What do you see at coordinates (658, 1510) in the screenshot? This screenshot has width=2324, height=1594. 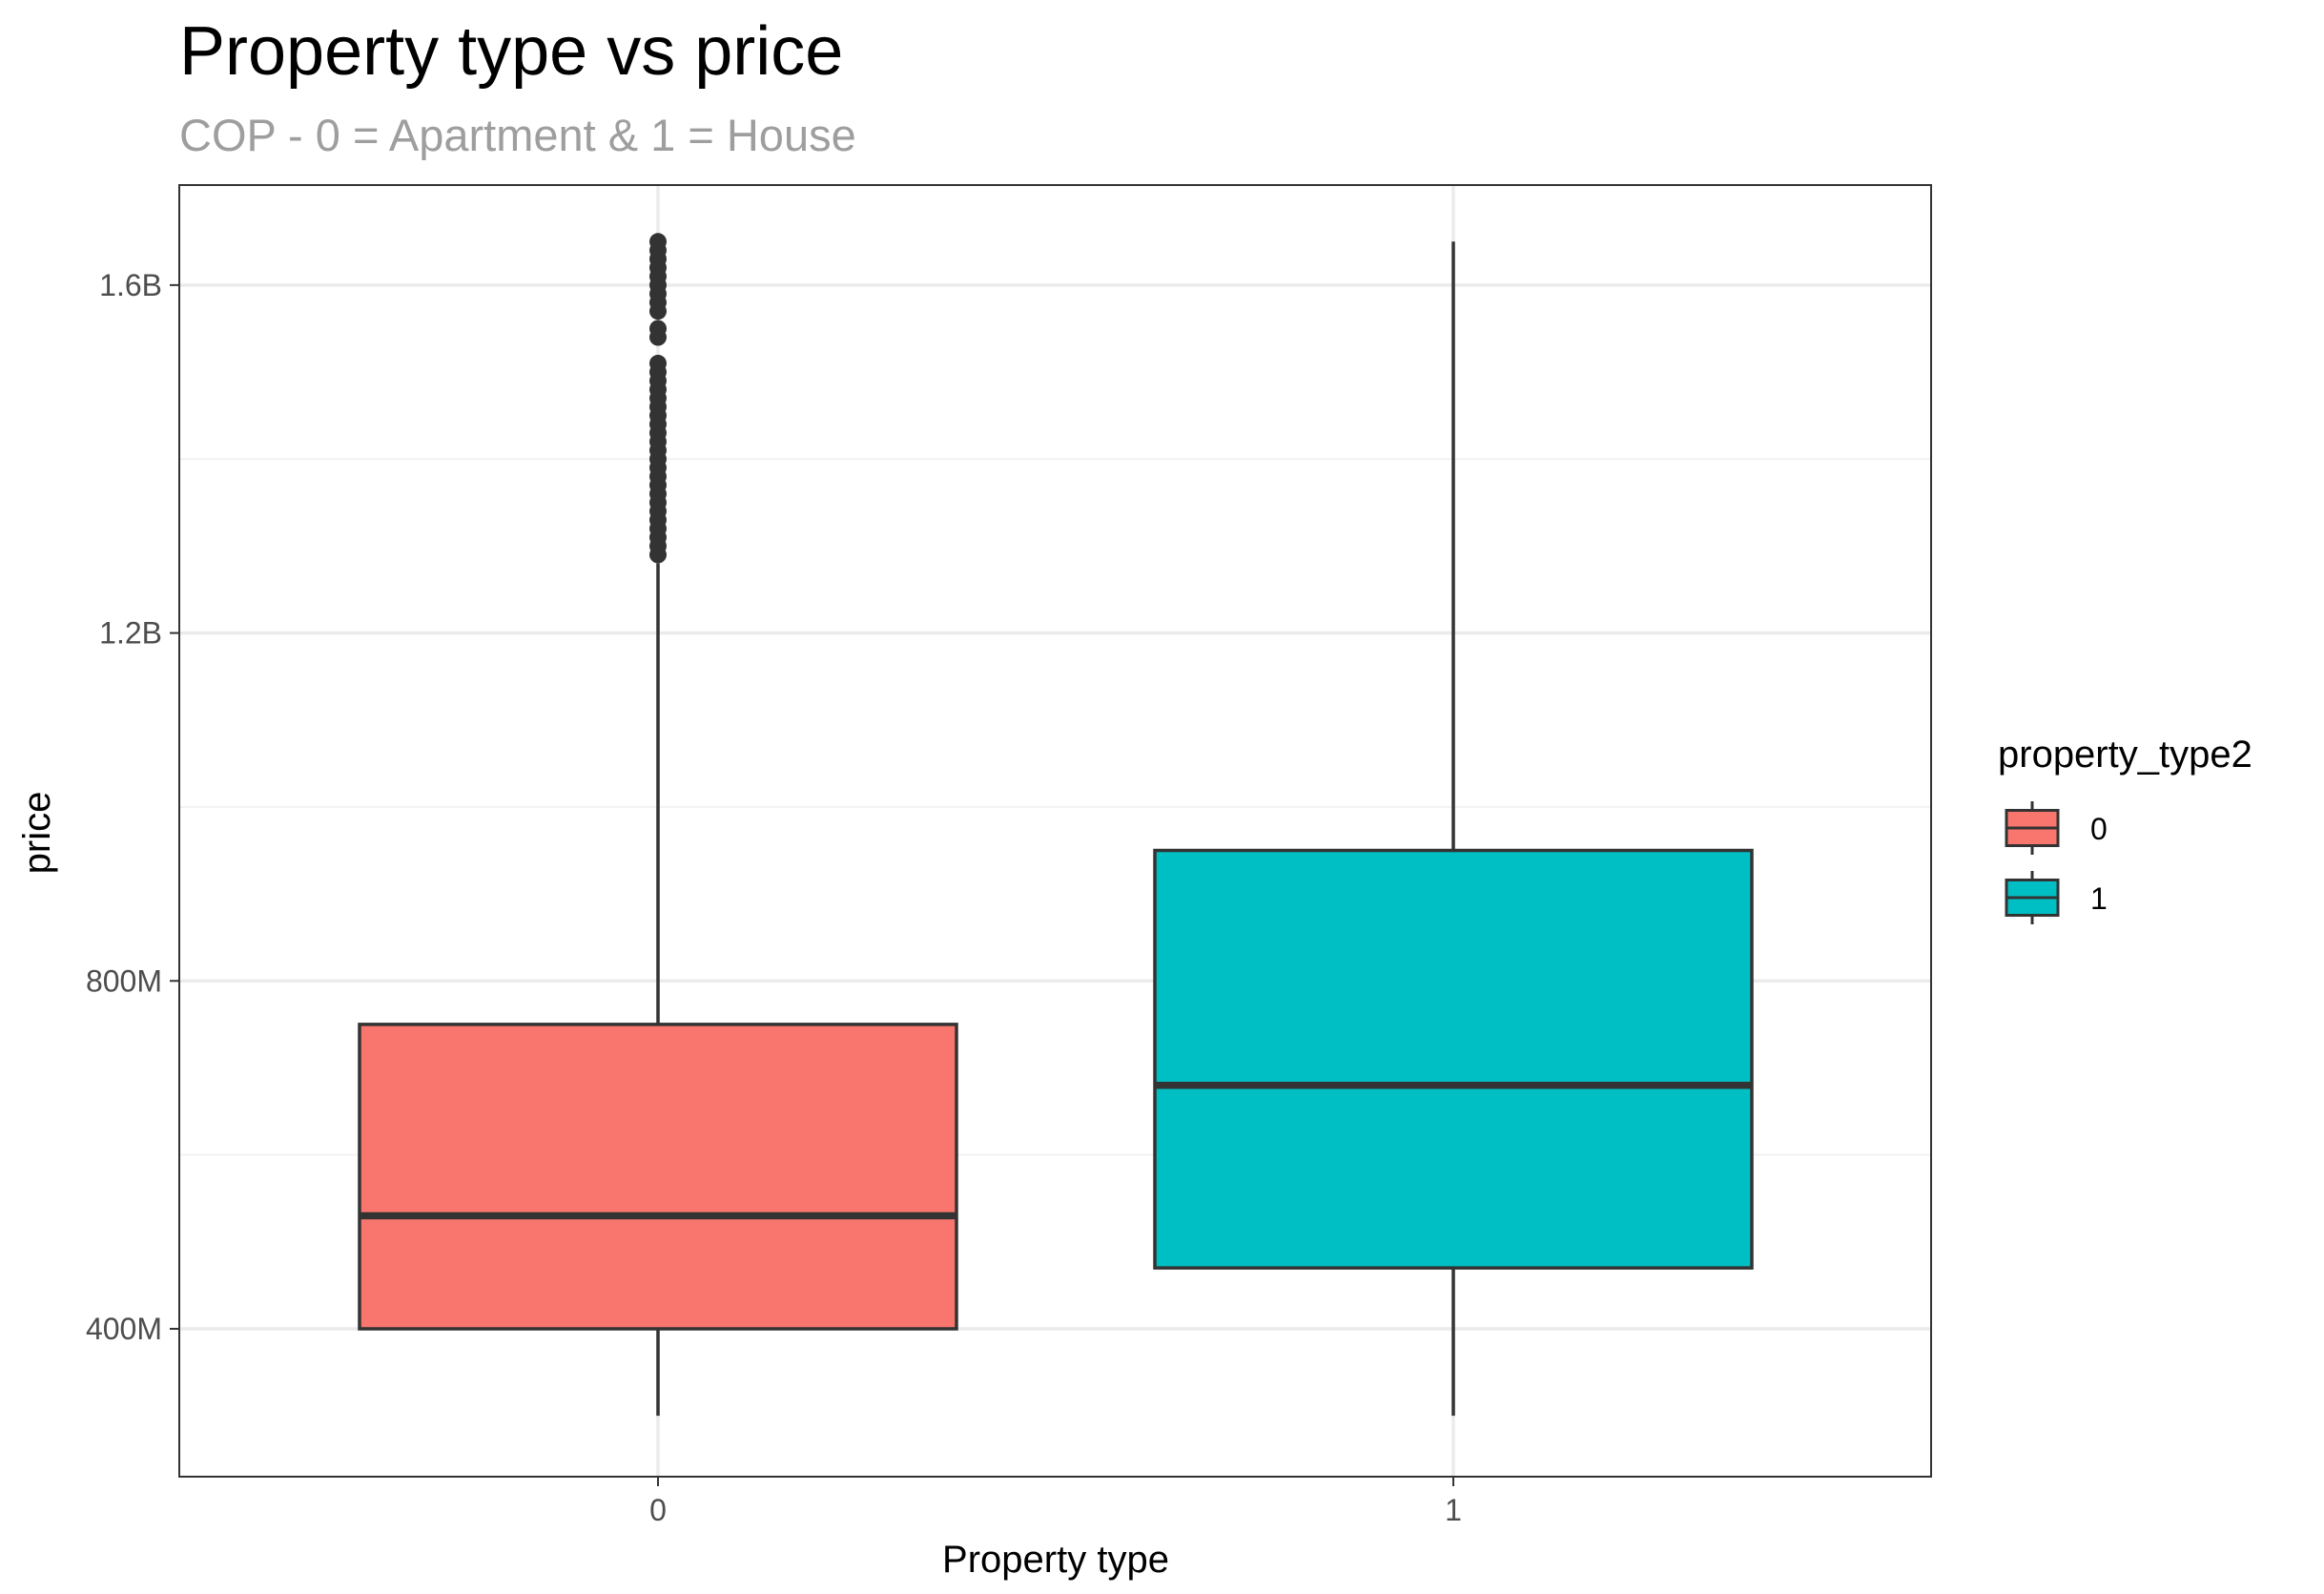 I see `x-tick-label: 0` at bounding box center [658, 1510].